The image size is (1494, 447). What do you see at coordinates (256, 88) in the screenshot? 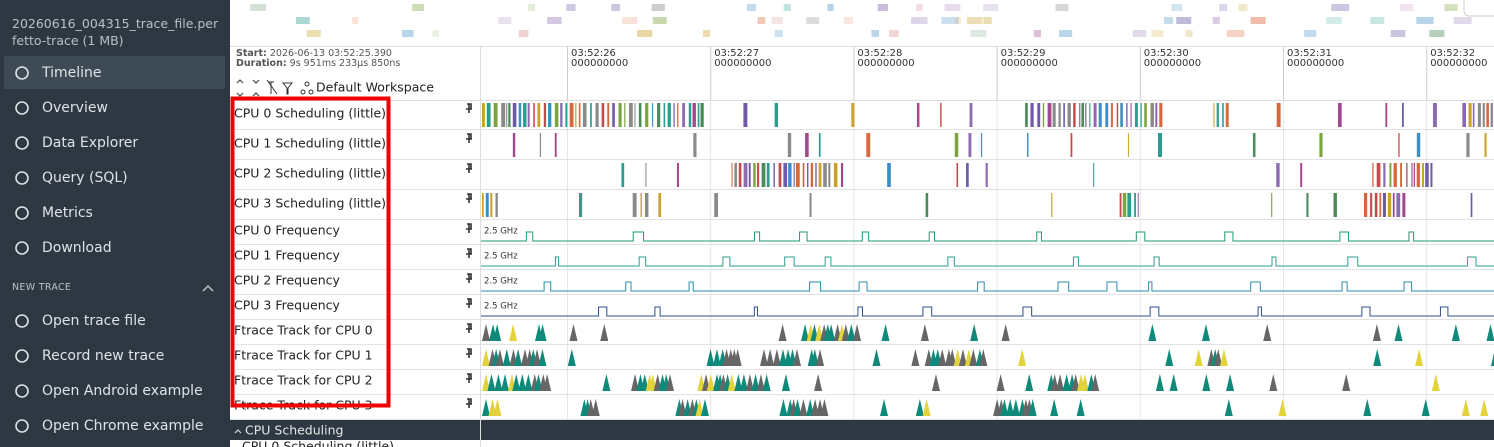
I see `collapse-all-icon` at bounding box center [256, 88].